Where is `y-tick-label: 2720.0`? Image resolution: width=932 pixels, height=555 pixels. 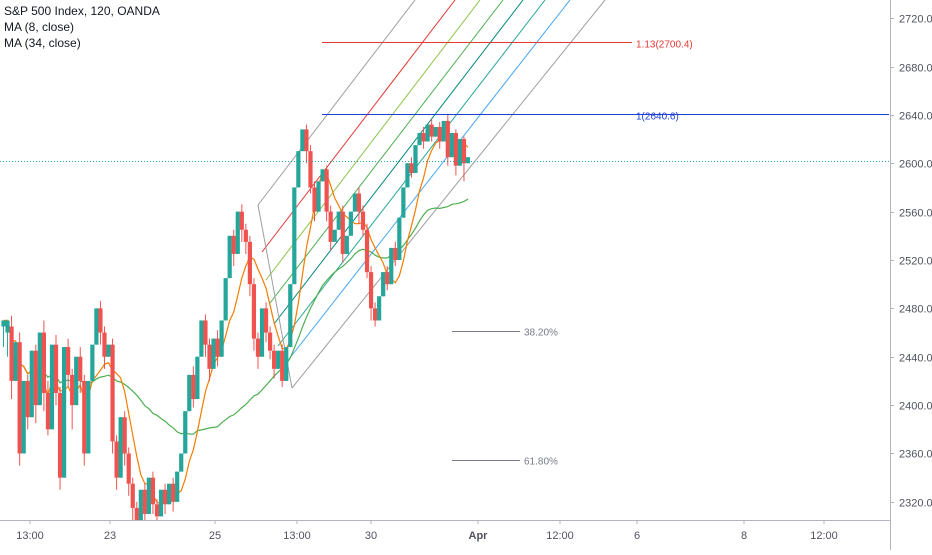 y-tick-label: 2720.0 is located at coordinates (915, 20).